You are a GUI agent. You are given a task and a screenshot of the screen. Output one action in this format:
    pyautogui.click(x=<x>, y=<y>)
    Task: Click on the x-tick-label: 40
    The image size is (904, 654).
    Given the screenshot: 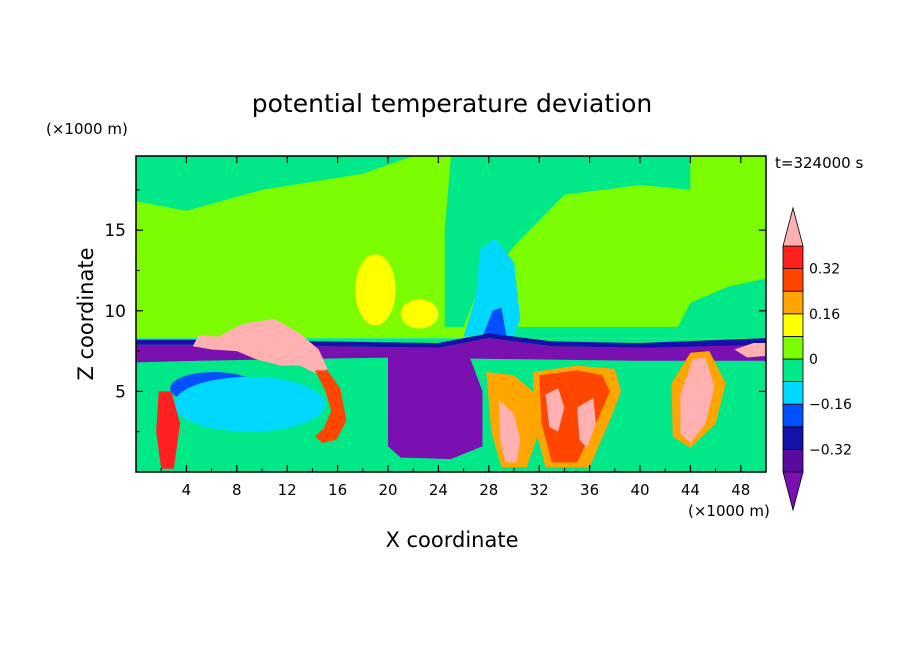 What is the action you would take?
    pyautogui.click(x=639, y=490)
    